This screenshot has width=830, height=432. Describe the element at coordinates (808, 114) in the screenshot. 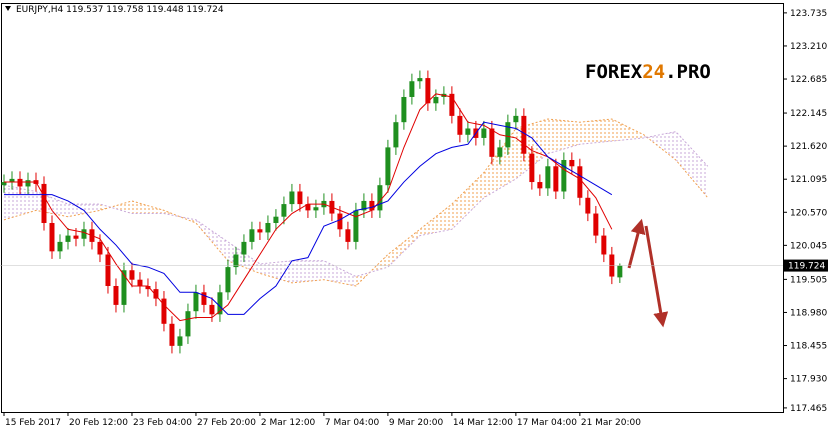

I see `y-tick-label: 122.145` at that location.